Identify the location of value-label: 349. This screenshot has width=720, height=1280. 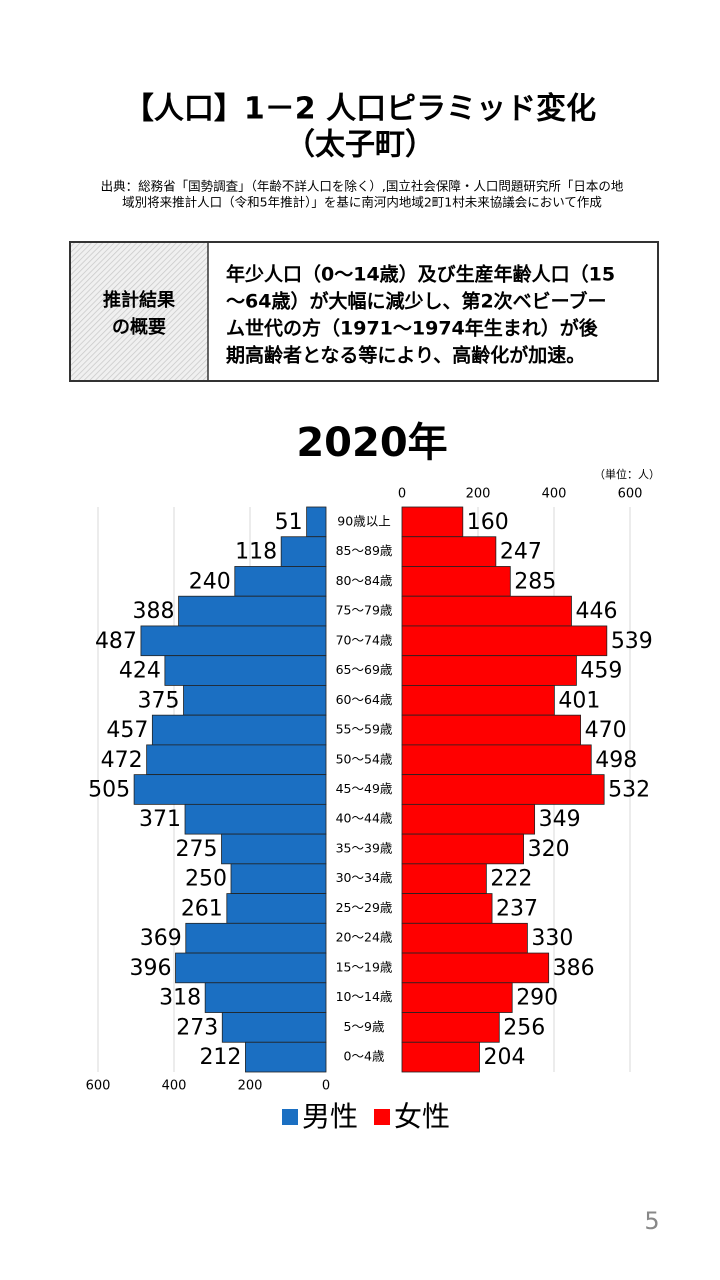
(560, 819).